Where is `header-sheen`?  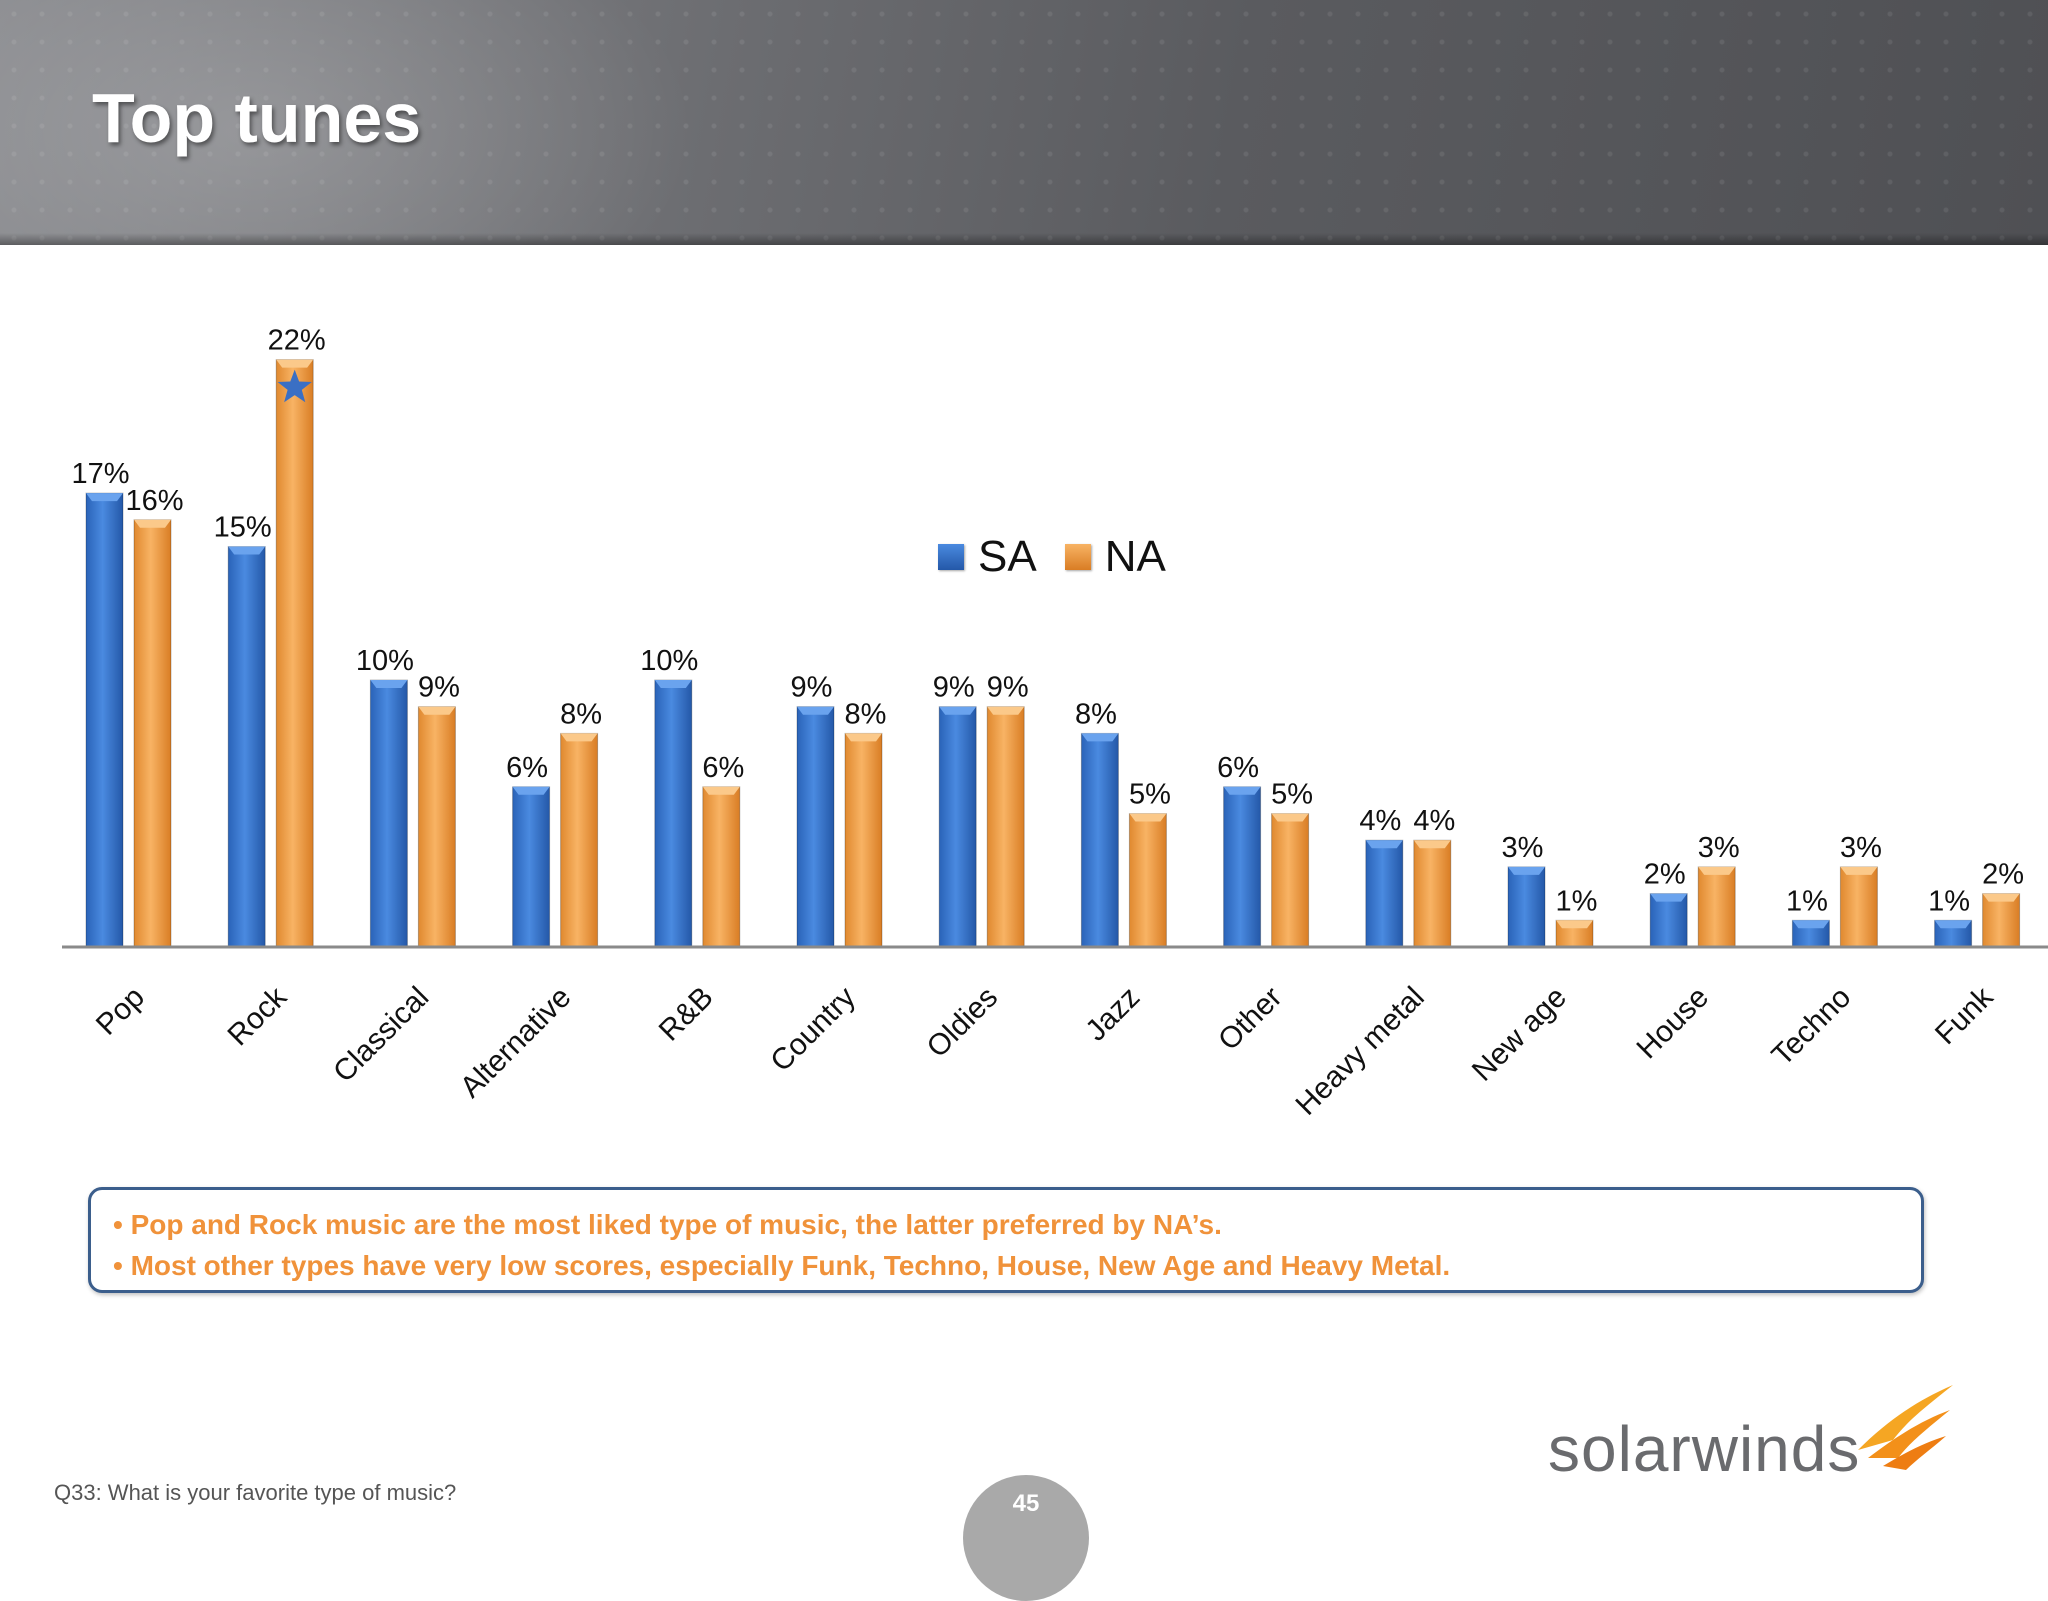 header-sheen is located at coordinates (350, 122).